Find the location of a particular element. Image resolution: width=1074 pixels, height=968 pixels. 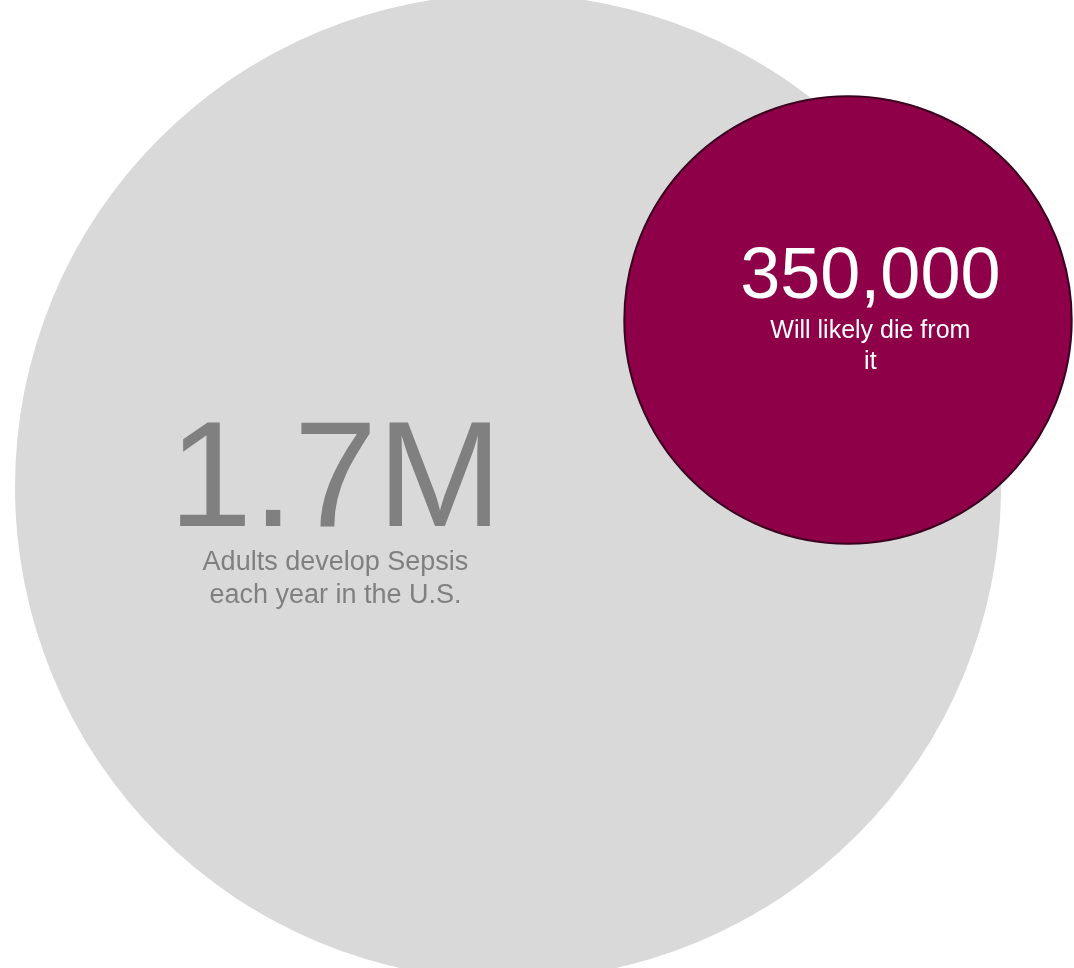

data-label: 350,000 is located at coordinates (870, 272).